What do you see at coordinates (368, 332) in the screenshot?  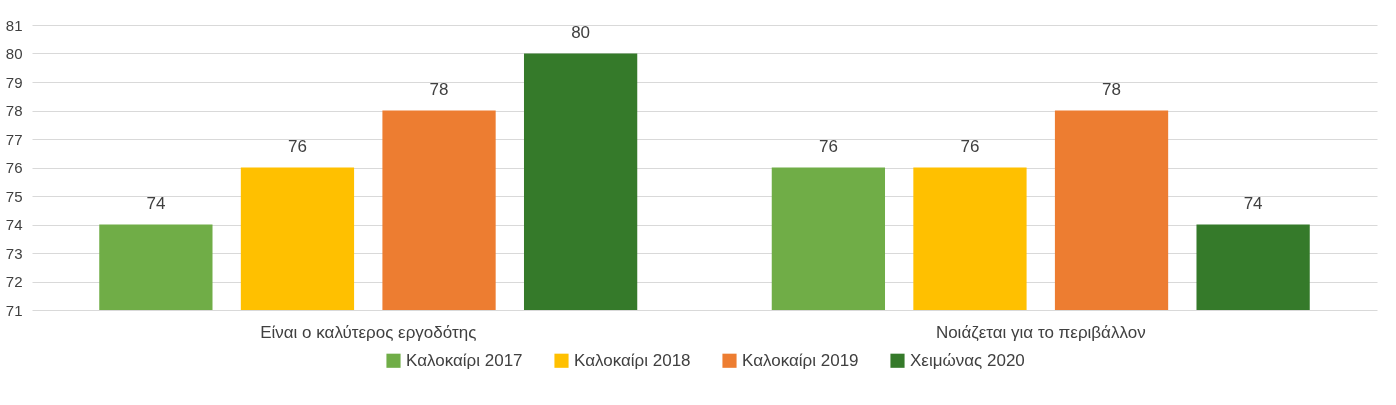 I see `x-tick-label: Είναι ο καλύτερος εργοδότης` at bounding box center [368, 332].